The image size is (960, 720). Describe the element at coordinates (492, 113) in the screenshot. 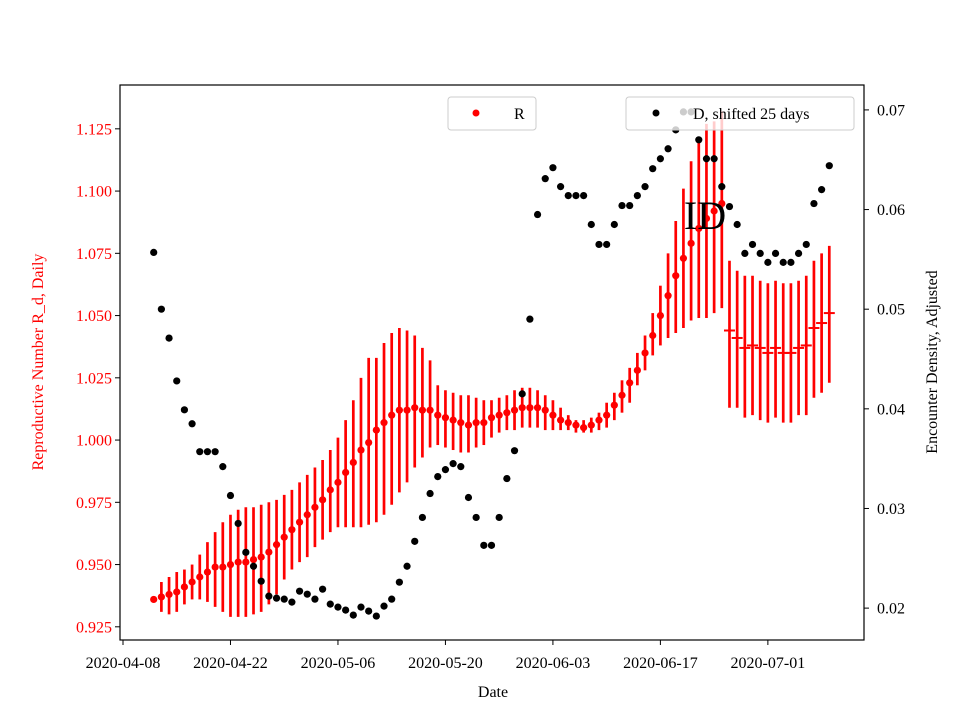

I see `legend-r-box` at that location.